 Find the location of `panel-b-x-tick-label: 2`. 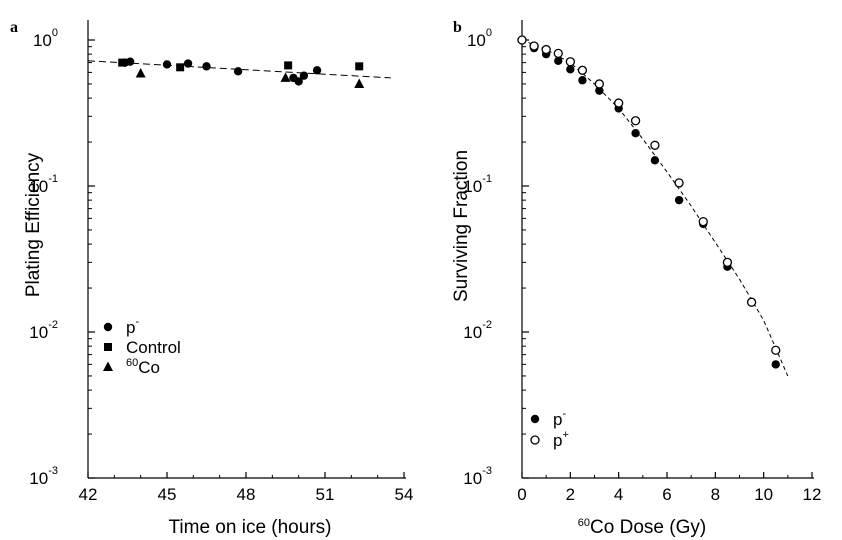

panel-b-x-tick-label: 2 is located at coordinates (570, 494).